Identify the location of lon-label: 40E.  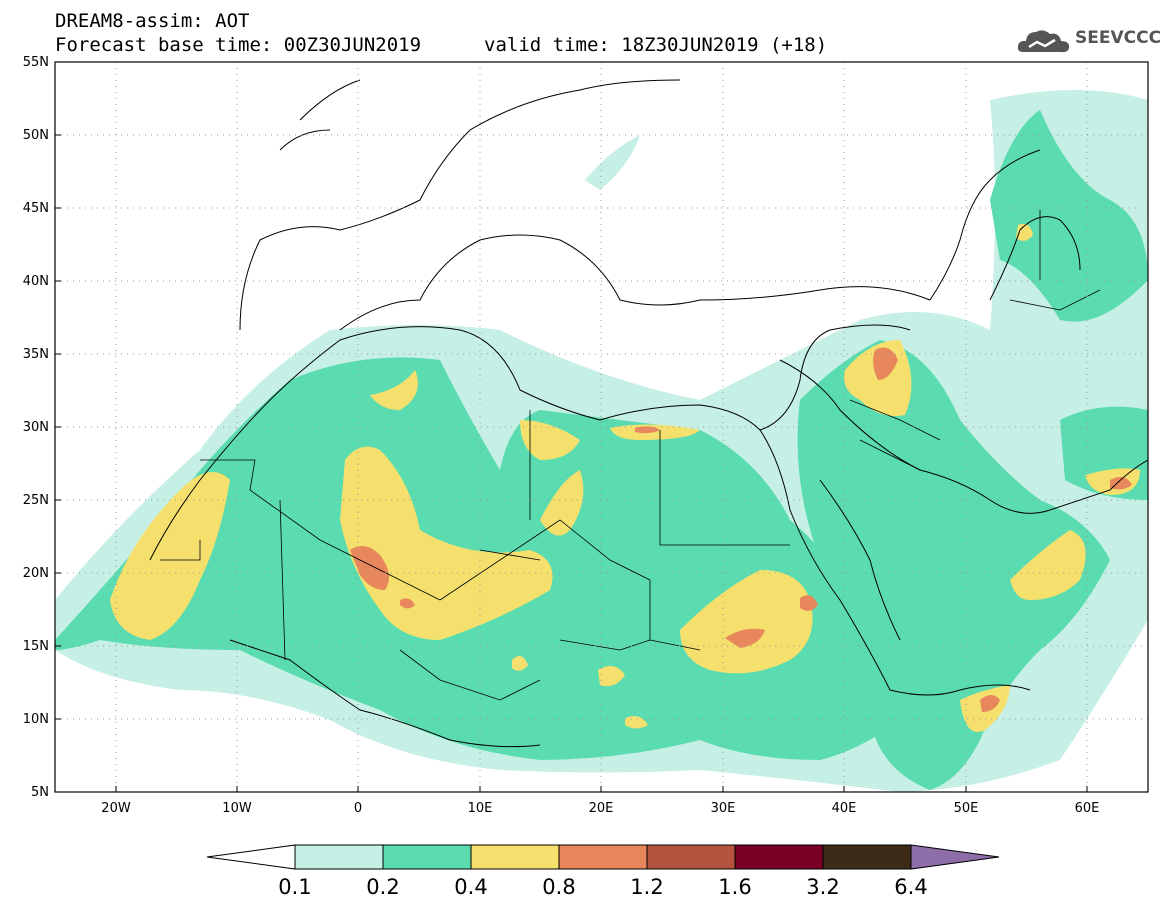
(844, 808).